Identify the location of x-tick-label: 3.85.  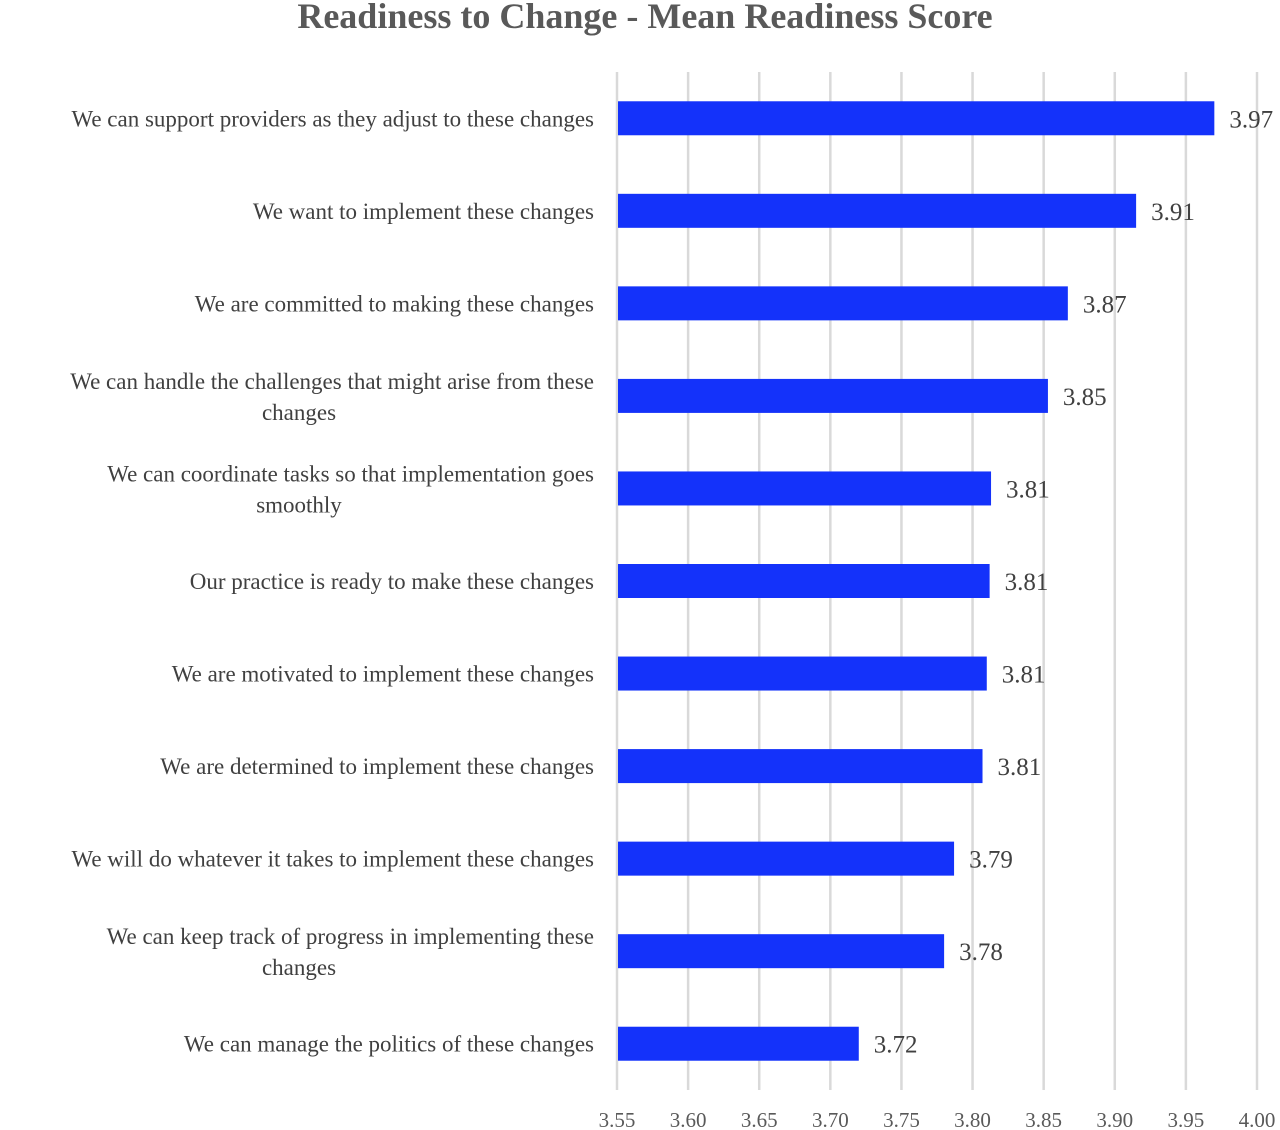
(1043, 1119).